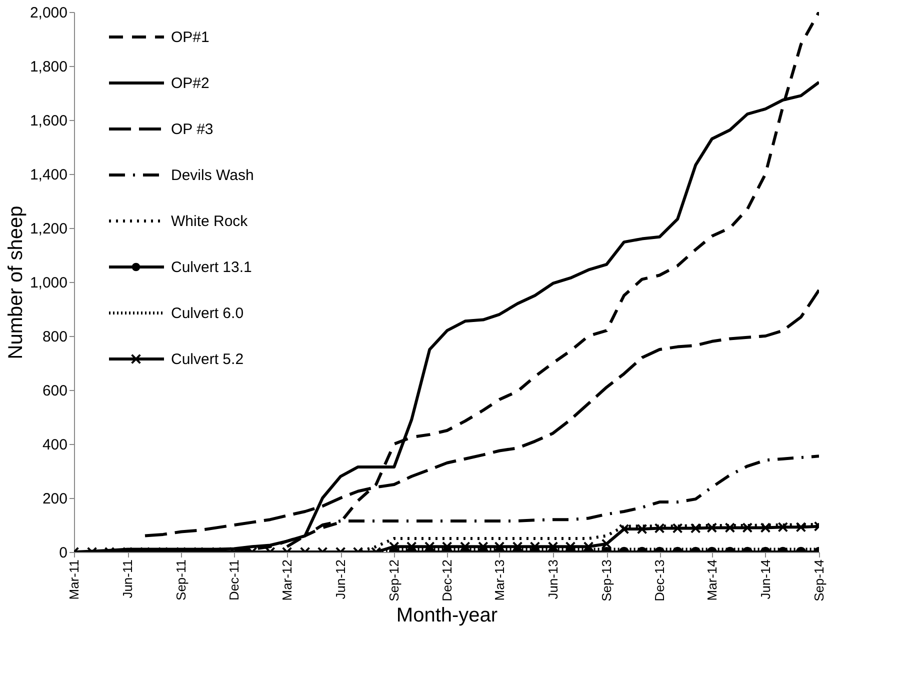 The width and height of the screenshot is (902, 698). What do you see at coordinates (447, 615) in the screenshot?
I see `x-axis-title: Month-year` at bounding box center [447, 615].